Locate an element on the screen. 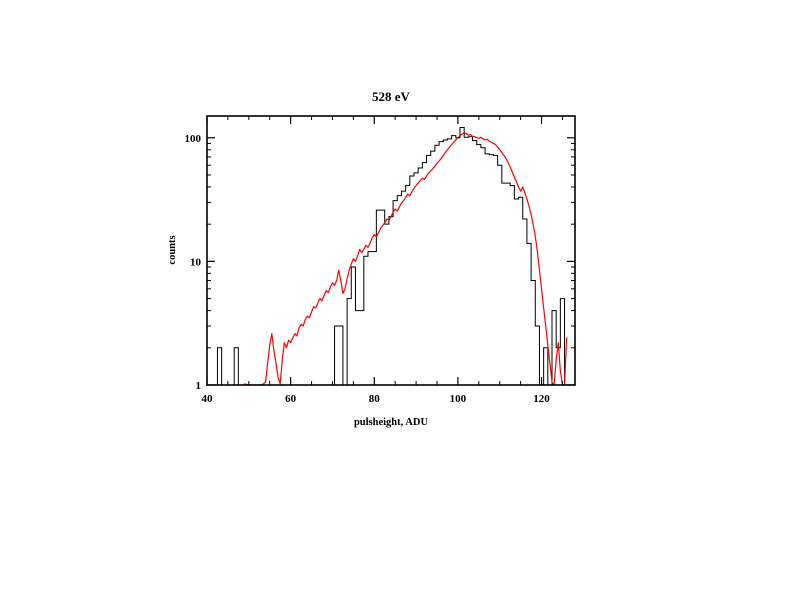  x-tick-label: 80 is located at coordinates (375, 399).